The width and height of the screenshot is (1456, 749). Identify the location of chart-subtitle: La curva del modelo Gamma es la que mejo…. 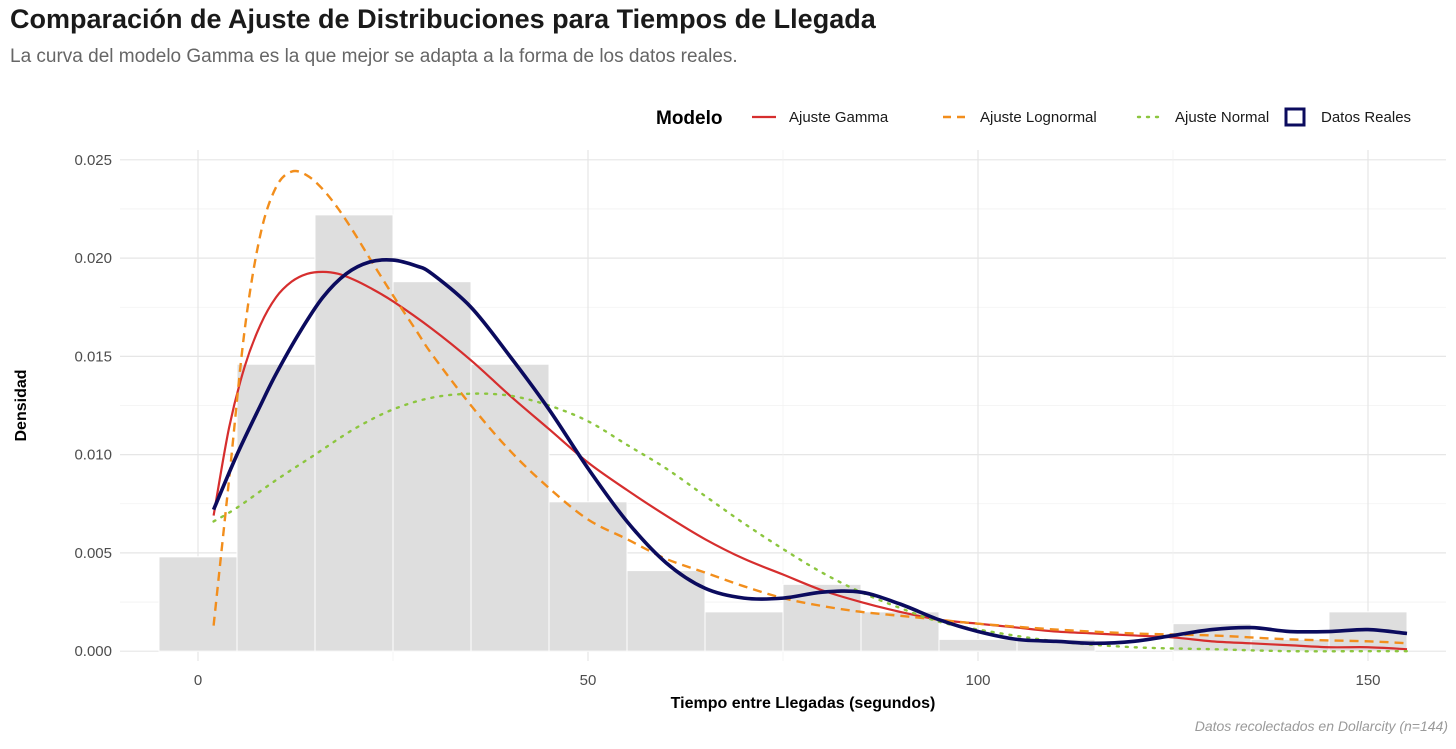
(374, 56).